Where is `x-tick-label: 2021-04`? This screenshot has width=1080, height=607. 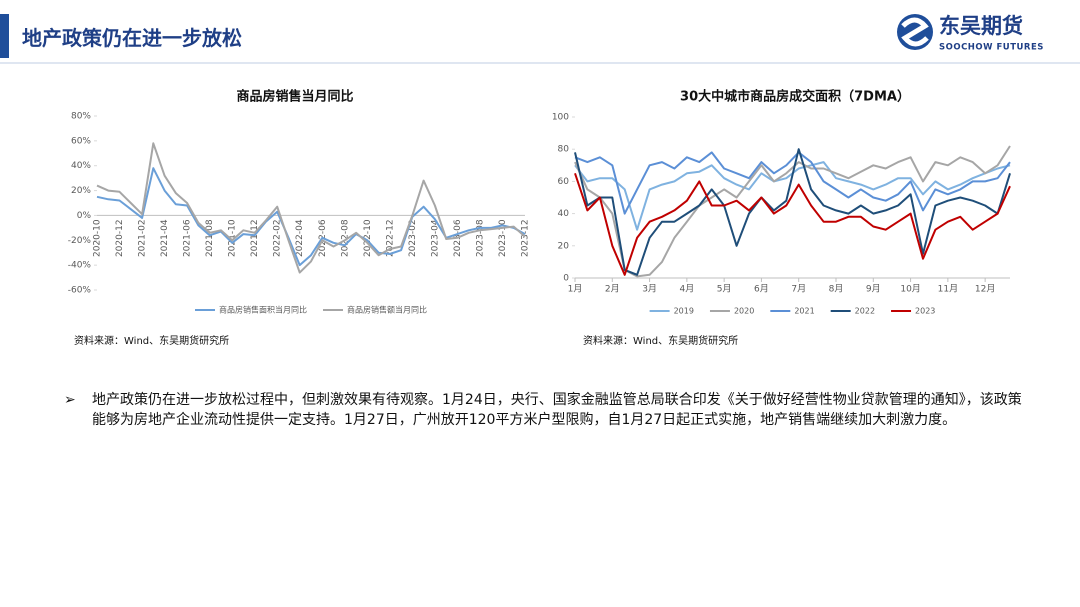
x-tick-label: 2021-04 is located at coordinates (165, 238).